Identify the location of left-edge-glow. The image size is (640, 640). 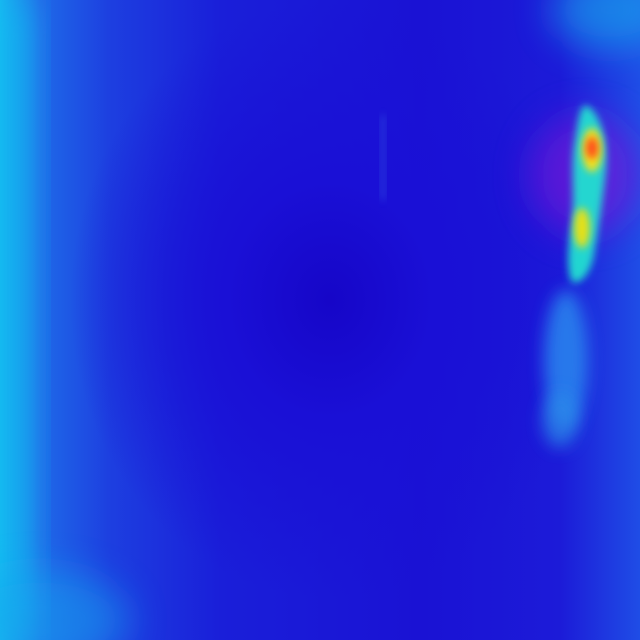
(17, 320).